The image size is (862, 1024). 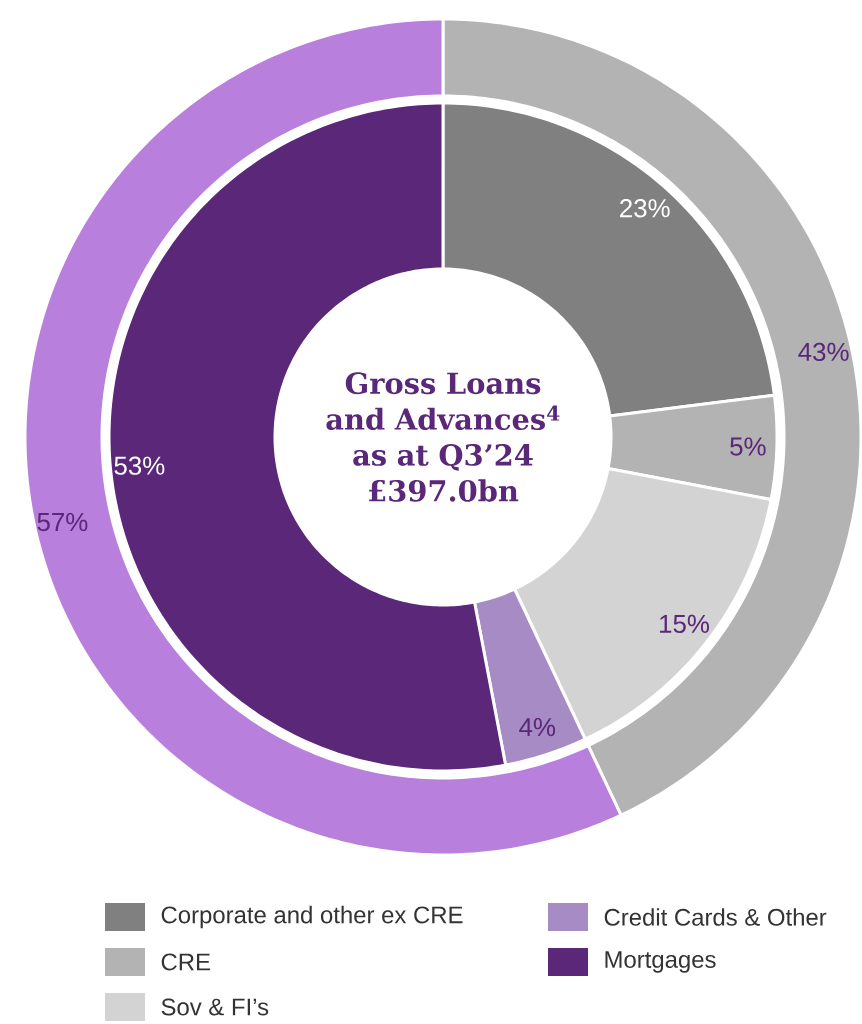 I want to click on legend-label: Corporate and other ex CRE, so click(x=312, y=917).